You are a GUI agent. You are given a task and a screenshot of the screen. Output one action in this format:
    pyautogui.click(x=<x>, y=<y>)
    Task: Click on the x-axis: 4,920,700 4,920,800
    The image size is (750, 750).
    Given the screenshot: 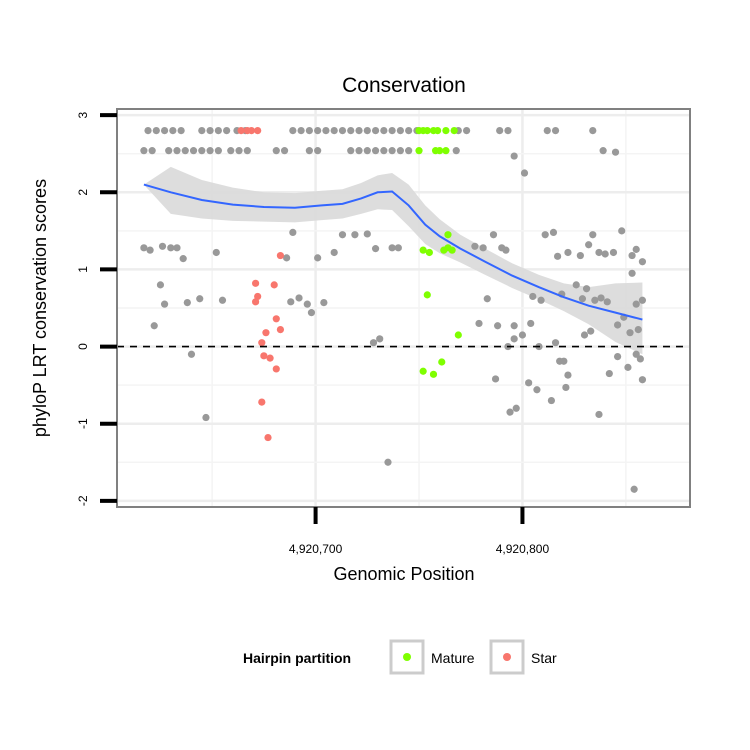 What is the action you would take?
    pyautogui.click(x=419, y=531)
    